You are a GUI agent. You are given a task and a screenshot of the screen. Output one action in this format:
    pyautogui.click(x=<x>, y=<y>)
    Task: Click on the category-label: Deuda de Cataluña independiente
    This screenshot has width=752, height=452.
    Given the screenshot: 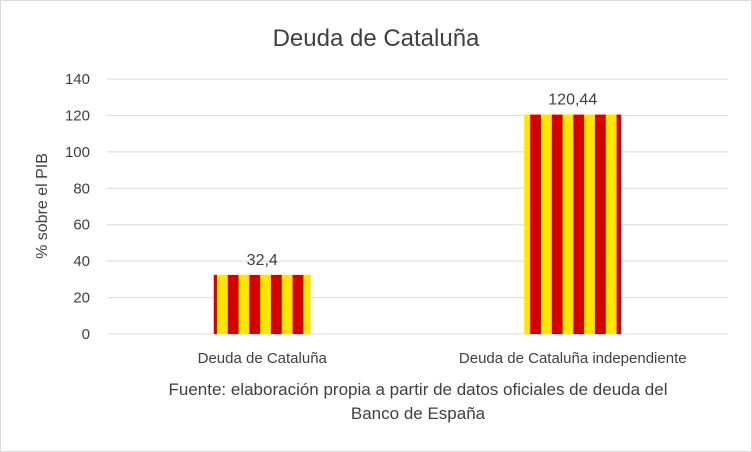 What is the action you would take?
    pyautogui.click(x=573, y=358)
    